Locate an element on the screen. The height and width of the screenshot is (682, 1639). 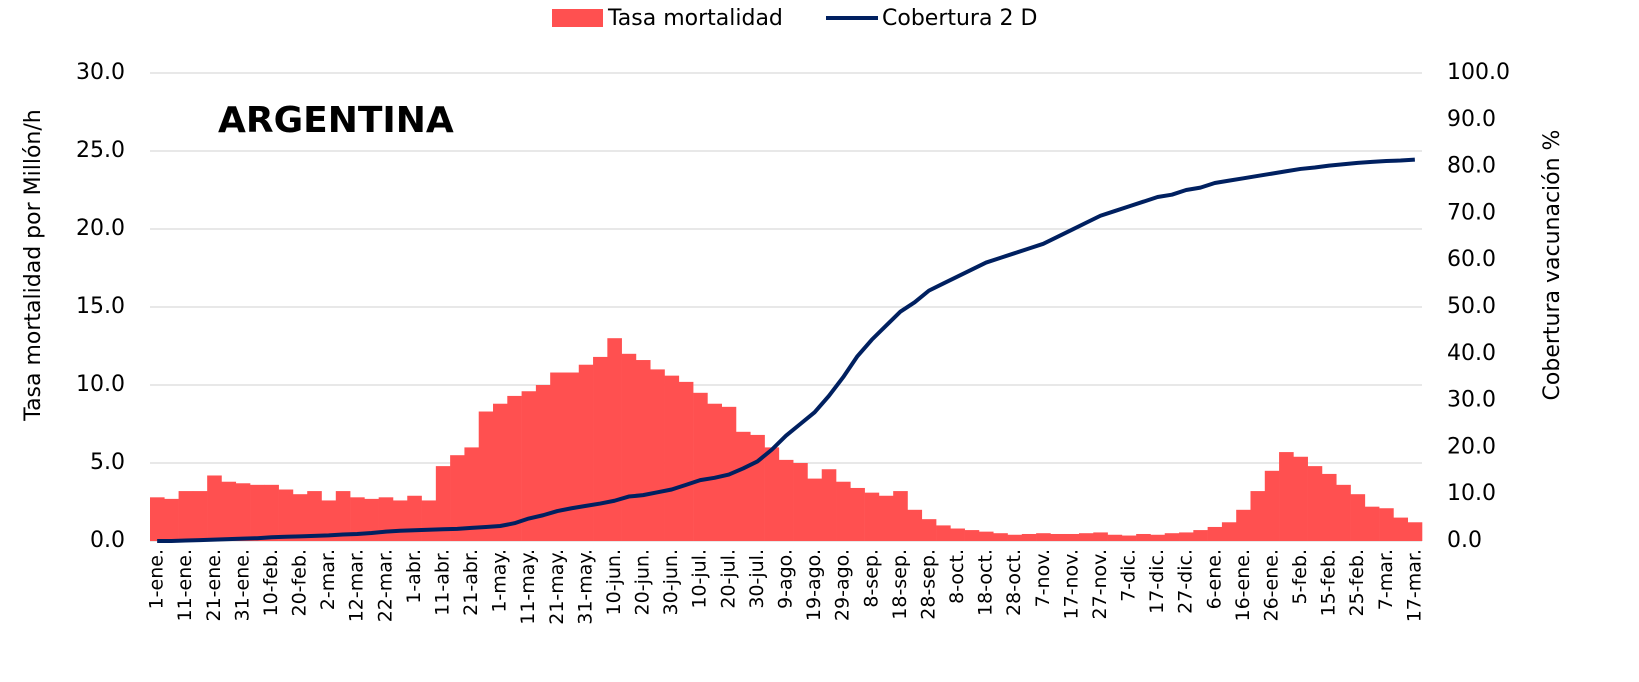
x-tick-label: 30-jul. is located at coordinates (757, 579).